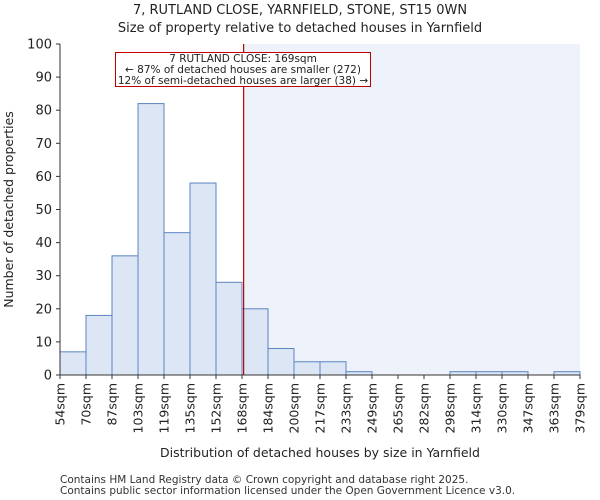  I want to click on y-tick-label: 80, so click(43, 111).